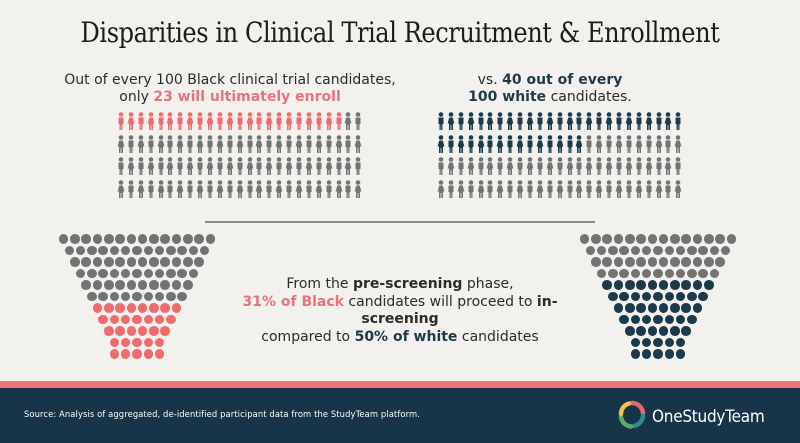  What do you see at coordinates (406, 336) in the screenshot?
I see `white-percent-highlight: 50% of white` at bounding box center [406, 336].